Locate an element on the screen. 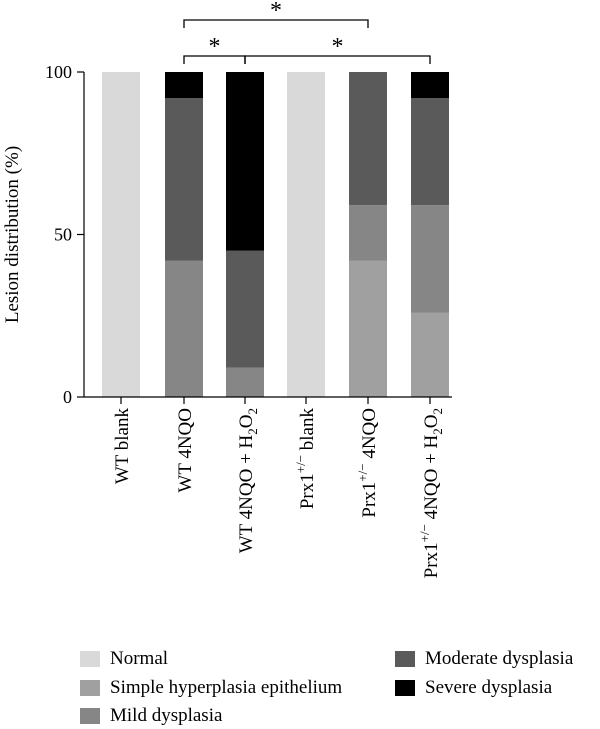  legend-swatch-normal is located at coordinates (90, 659).